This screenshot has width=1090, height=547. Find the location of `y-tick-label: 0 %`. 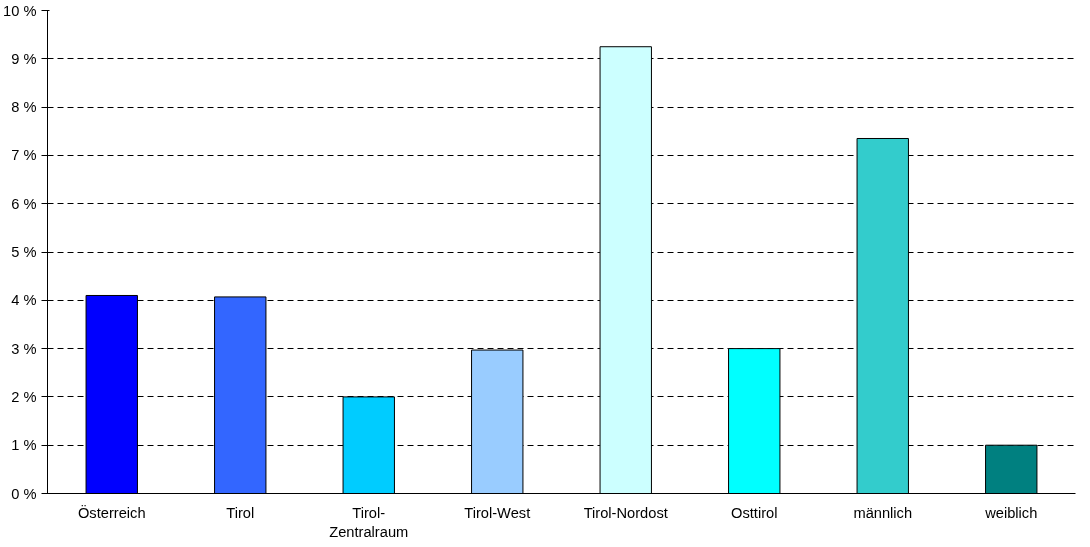

y-tick-label: 0 % is located at coordinates (24, 493).